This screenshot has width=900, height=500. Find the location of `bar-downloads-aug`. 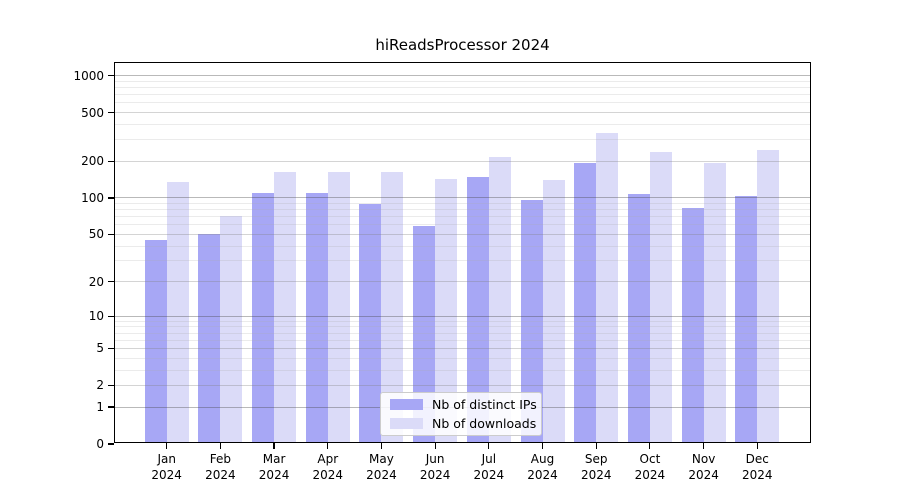

bar-downloads-aug is located at coordinates (553, 311).